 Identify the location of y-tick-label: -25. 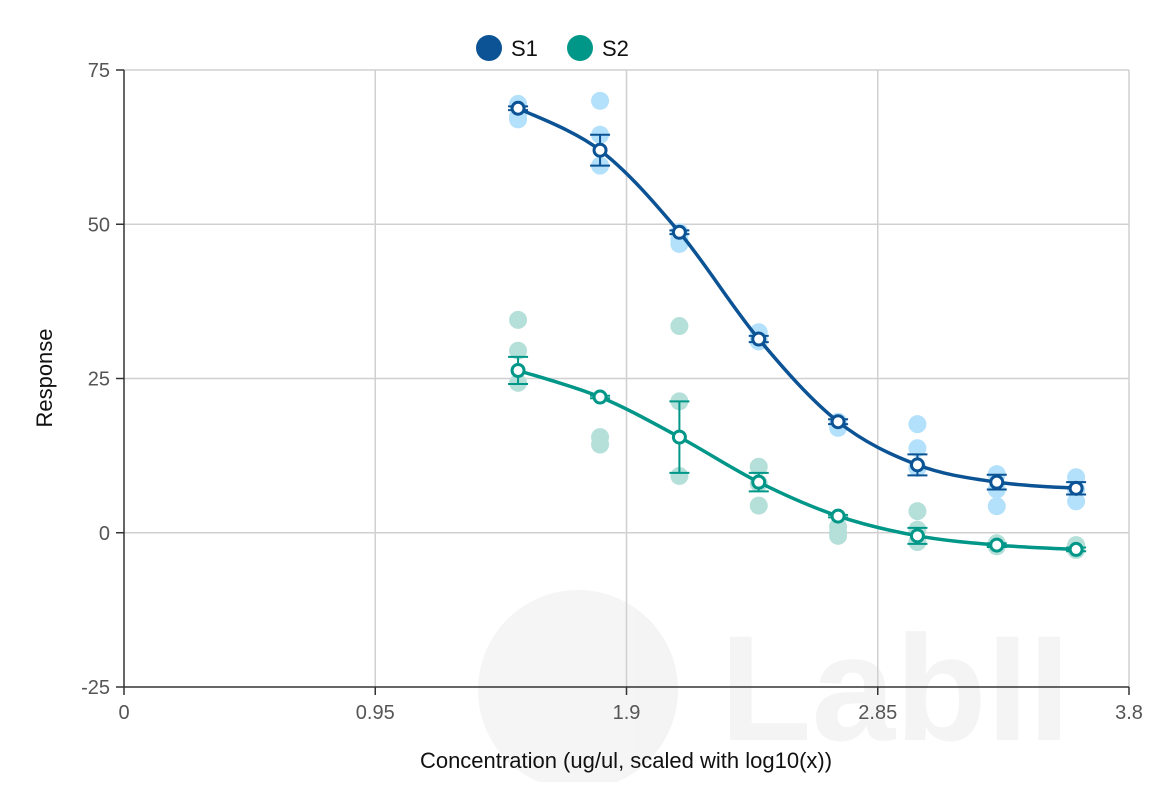
(95, 688).